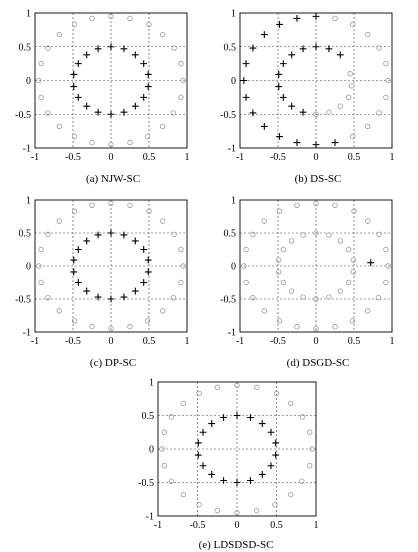 This screenshot has height=552, width=418. What do you see at coordinates (111, 80) in the screenshot?
I see `plot-frame` at bounding box center [111, 80].